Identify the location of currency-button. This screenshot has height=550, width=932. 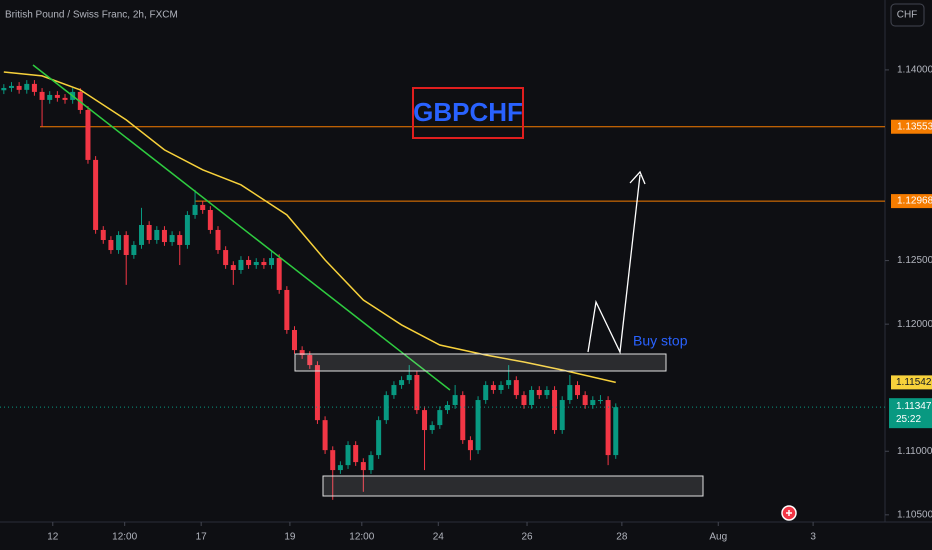
(907, 15).